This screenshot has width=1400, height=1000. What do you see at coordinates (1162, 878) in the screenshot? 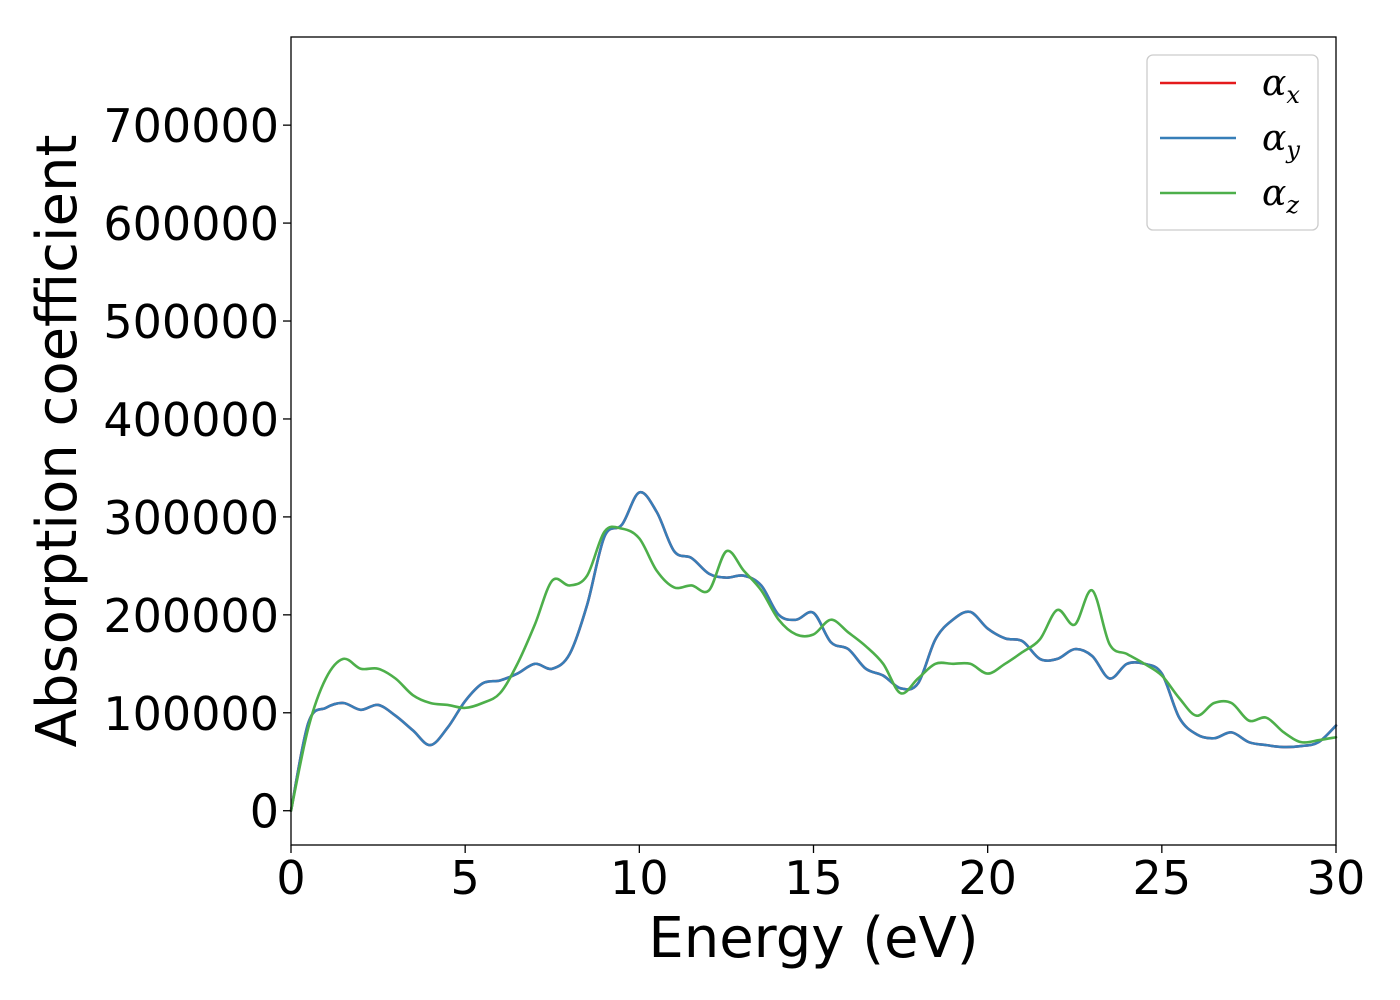
I see `x-tick-label: 25` at bounding box center [1162, 878].